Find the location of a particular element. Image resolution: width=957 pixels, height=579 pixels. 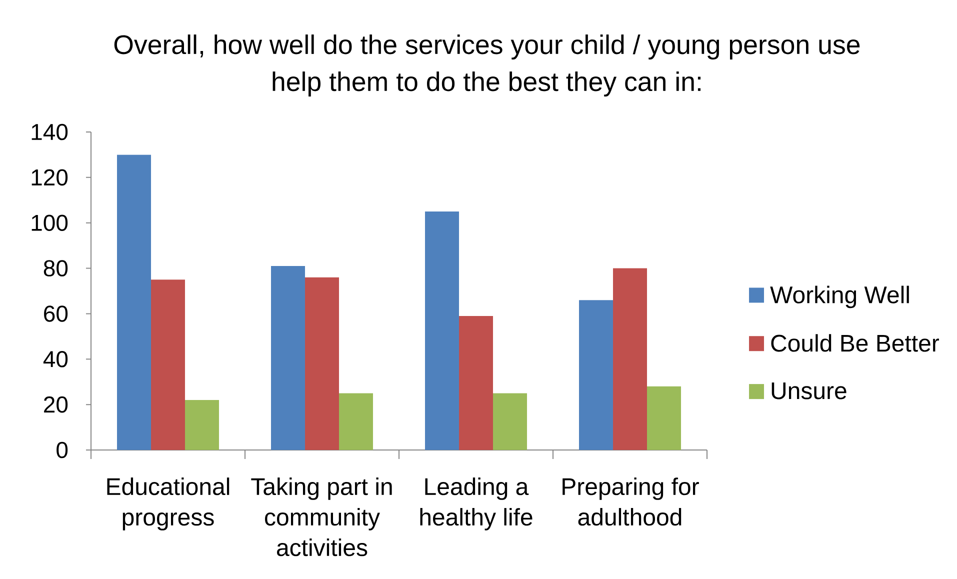

chart-title: Overall, how well do the services your child / young person use help them to do the best they can in: is located at coordinates (487, 65).